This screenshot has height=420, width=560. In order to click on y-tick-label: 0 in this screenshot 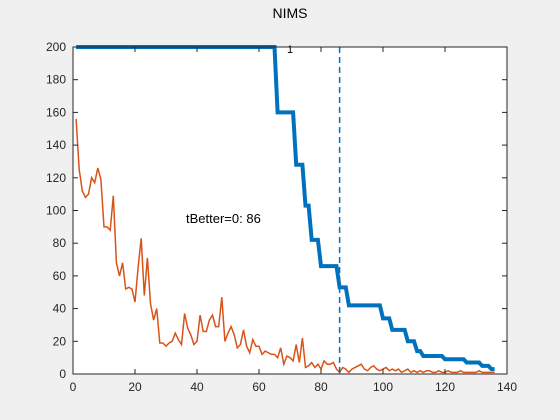, I will do `click(62, 374)`.